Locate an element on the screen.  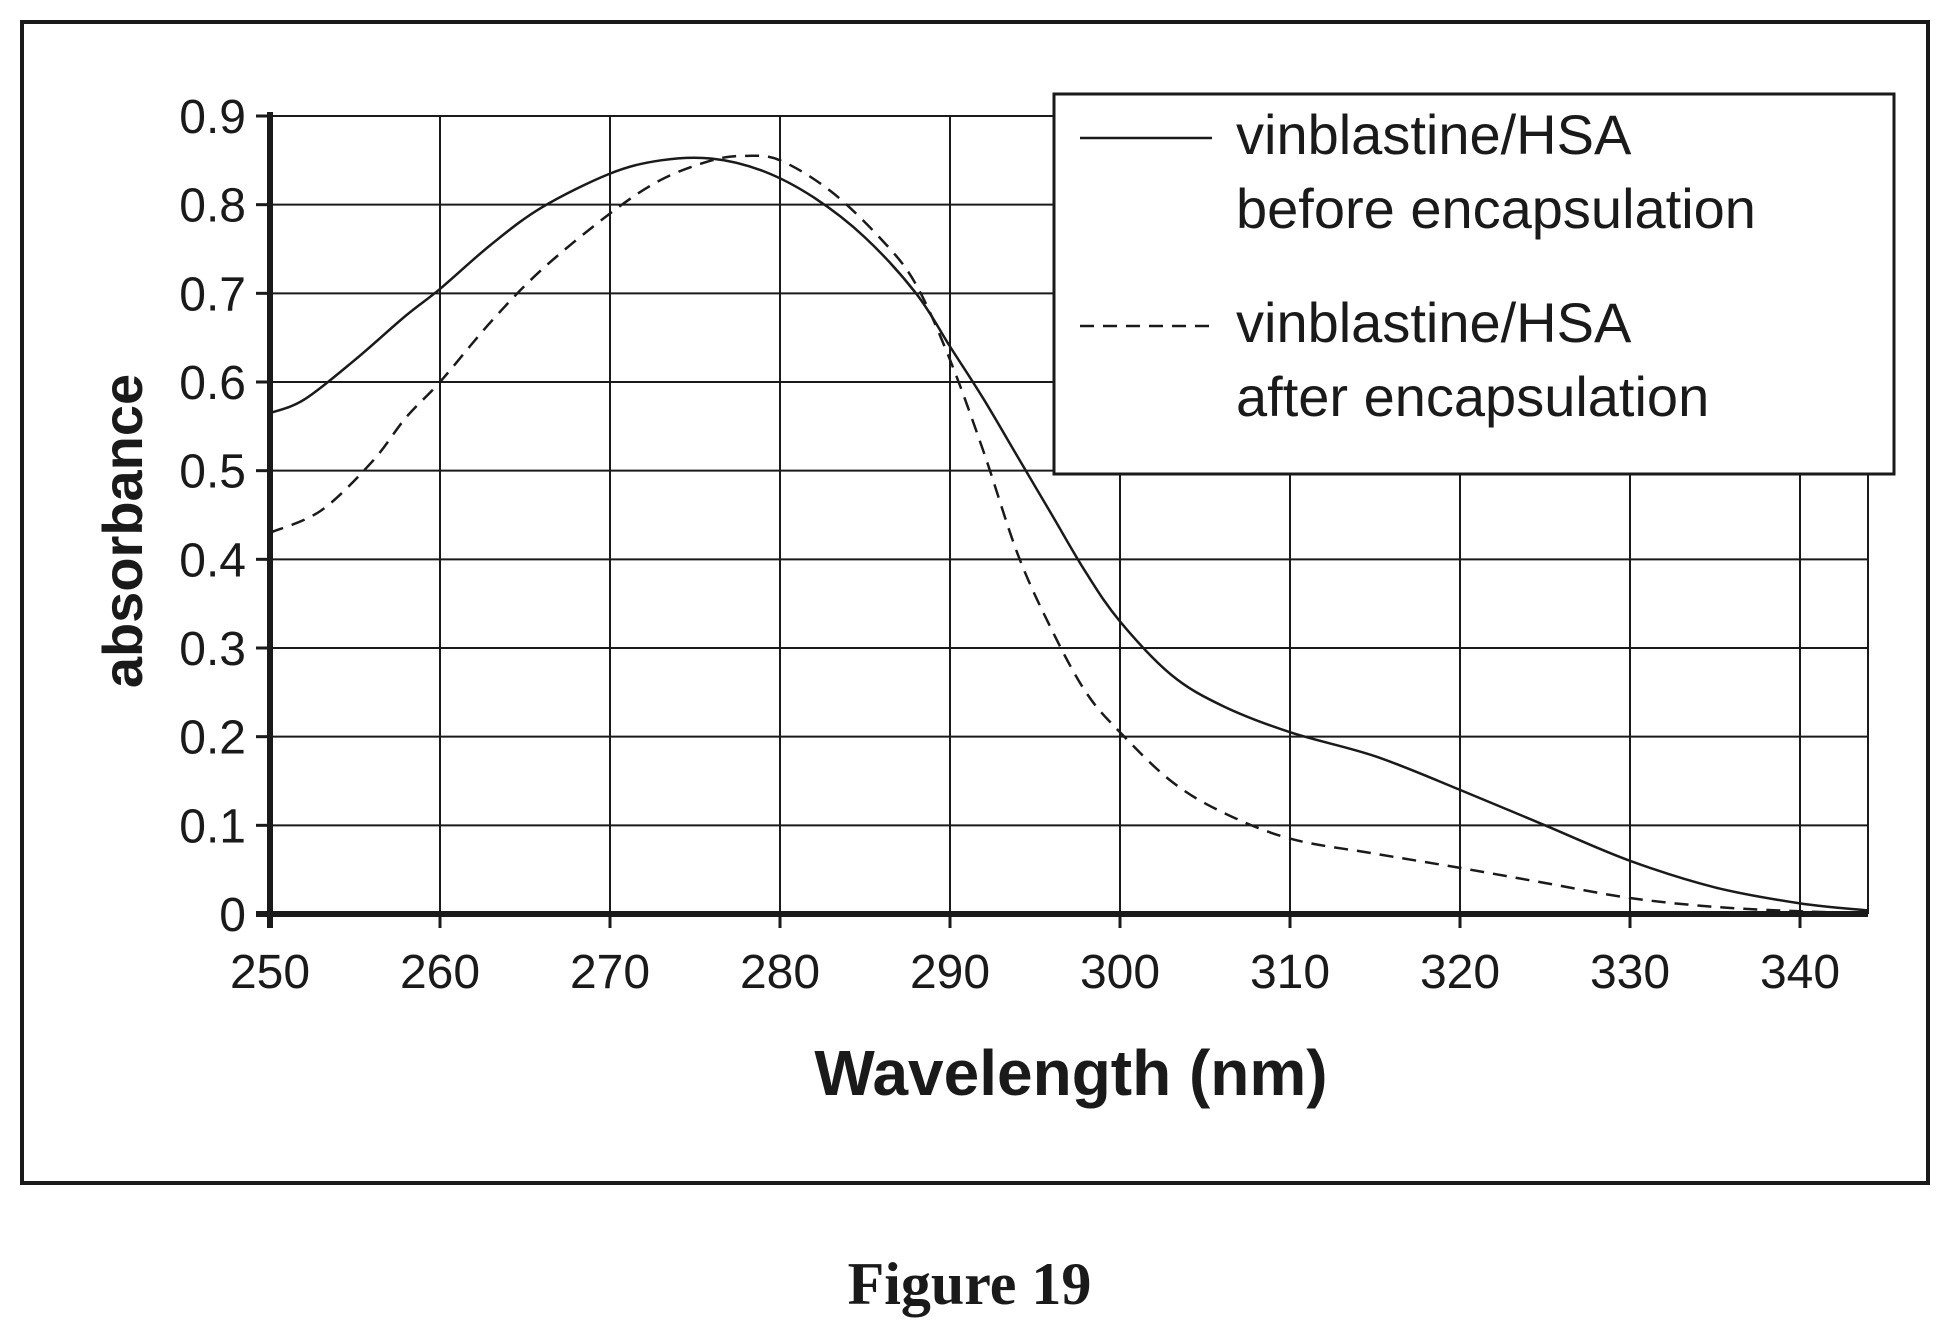
y-tick-label: 0.8 is located at coordinates (212, 206).